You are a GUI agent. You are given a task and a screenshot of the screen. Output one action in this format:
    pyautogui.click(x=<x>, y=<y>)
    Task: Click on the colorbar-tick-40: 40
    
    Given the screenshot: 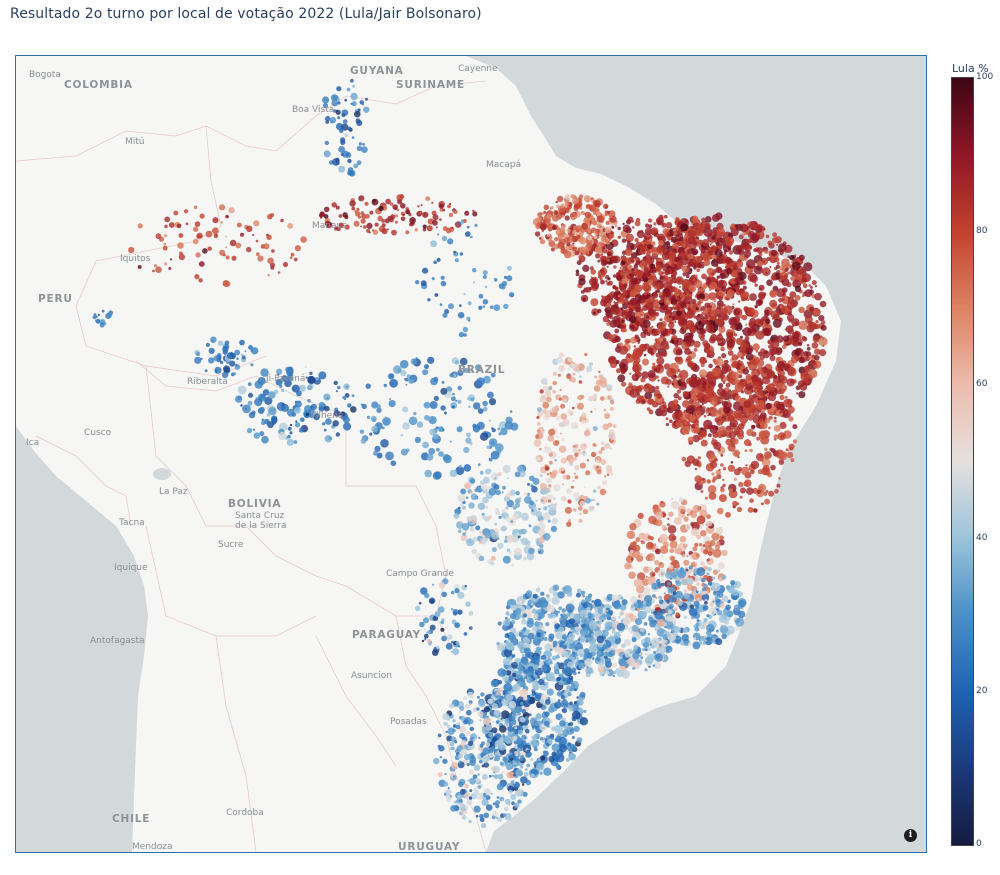 What is the action you would take?
    pyautogui.click(x=982, y=538)
    